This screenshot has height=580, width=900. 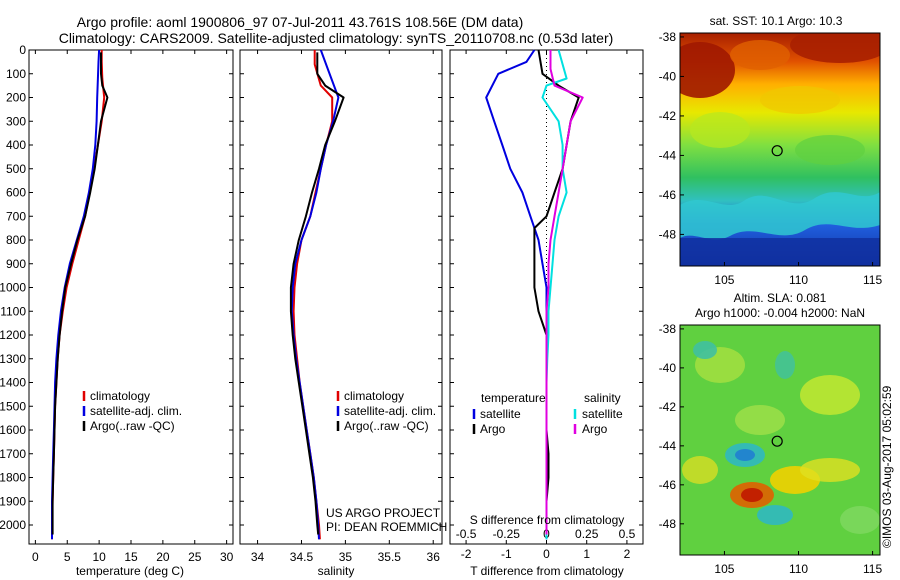 I want to click on y-tick-label: 800, so click(x=16, y=240).